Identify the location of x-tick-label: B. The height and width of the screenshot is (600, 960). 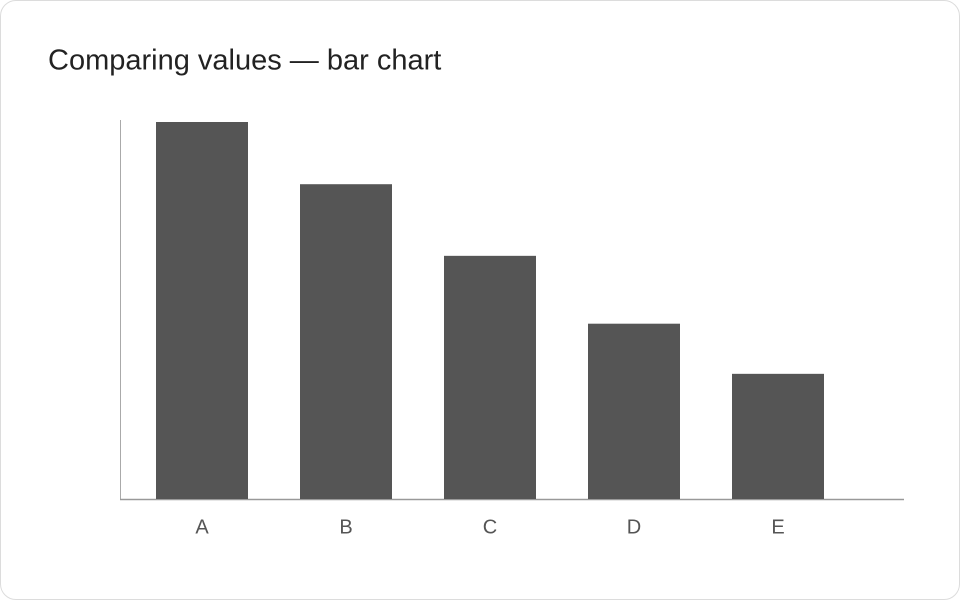
(345, 527).